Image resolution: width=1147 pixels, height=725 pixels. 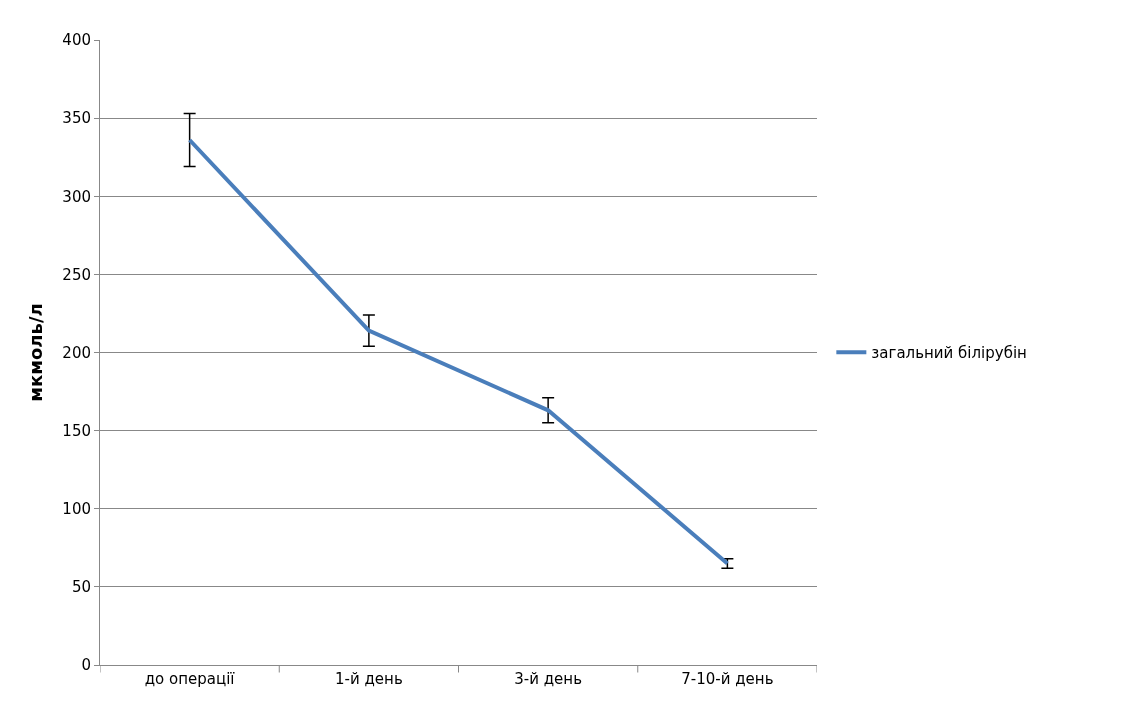 I want to click on y-tick-label: 200, so click(x=76, y=352).